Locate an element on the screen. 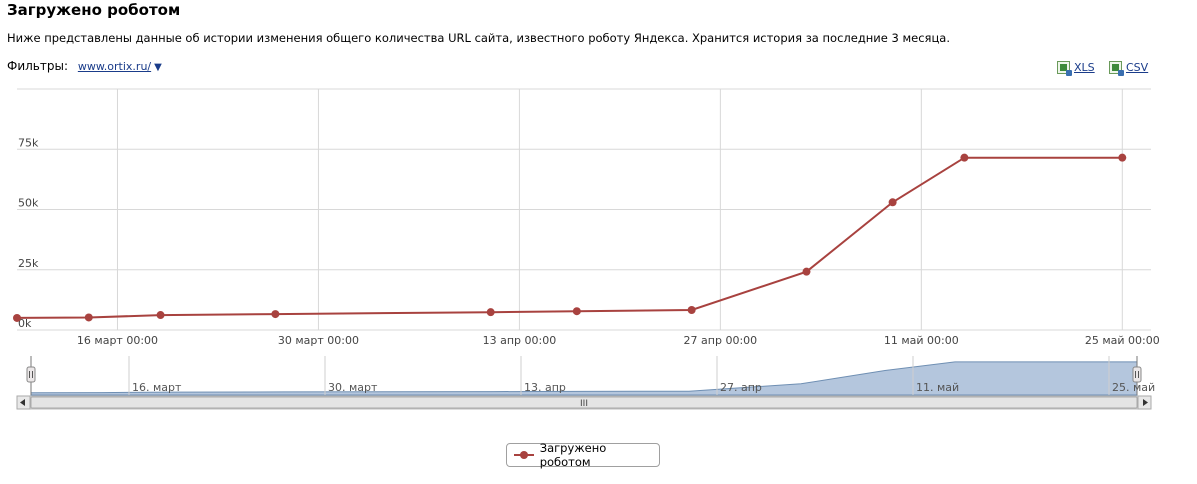 This screenshot has width=1197, height=484. navigator-tick-label: 11. май is located at coordinates (937, 387).